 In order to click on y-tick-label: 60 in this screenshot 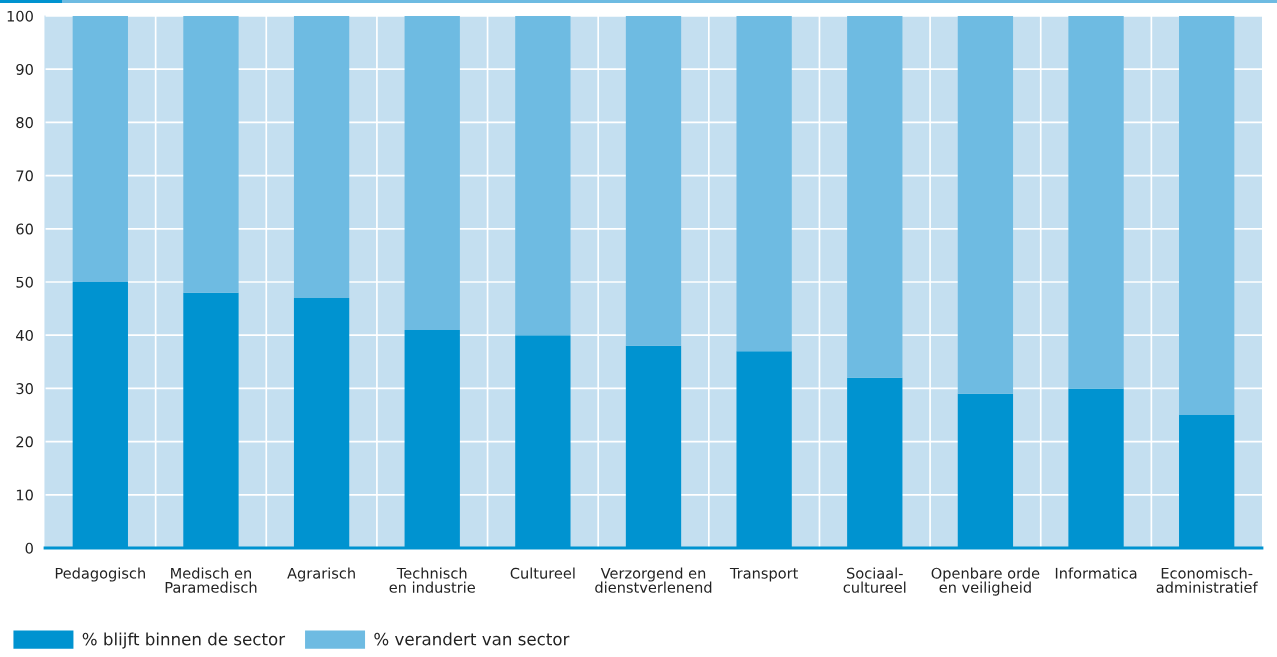, I will do `click(24, 229)`.